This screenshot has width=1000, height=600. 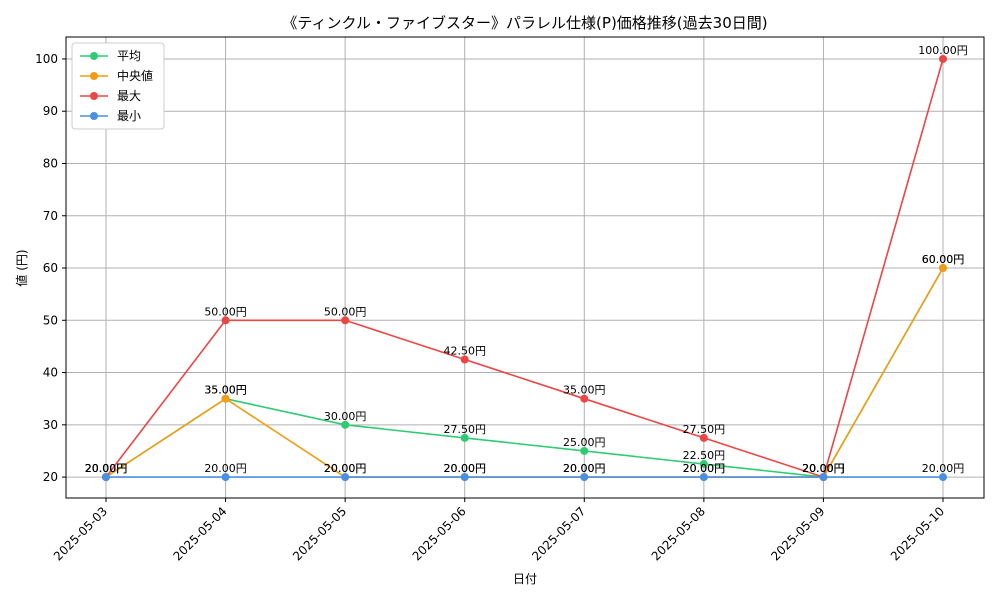 What do you see at coordinates (704, 455) in the screenshot?
I see `data-label: 22.50円` at bounding box center [704, 455].